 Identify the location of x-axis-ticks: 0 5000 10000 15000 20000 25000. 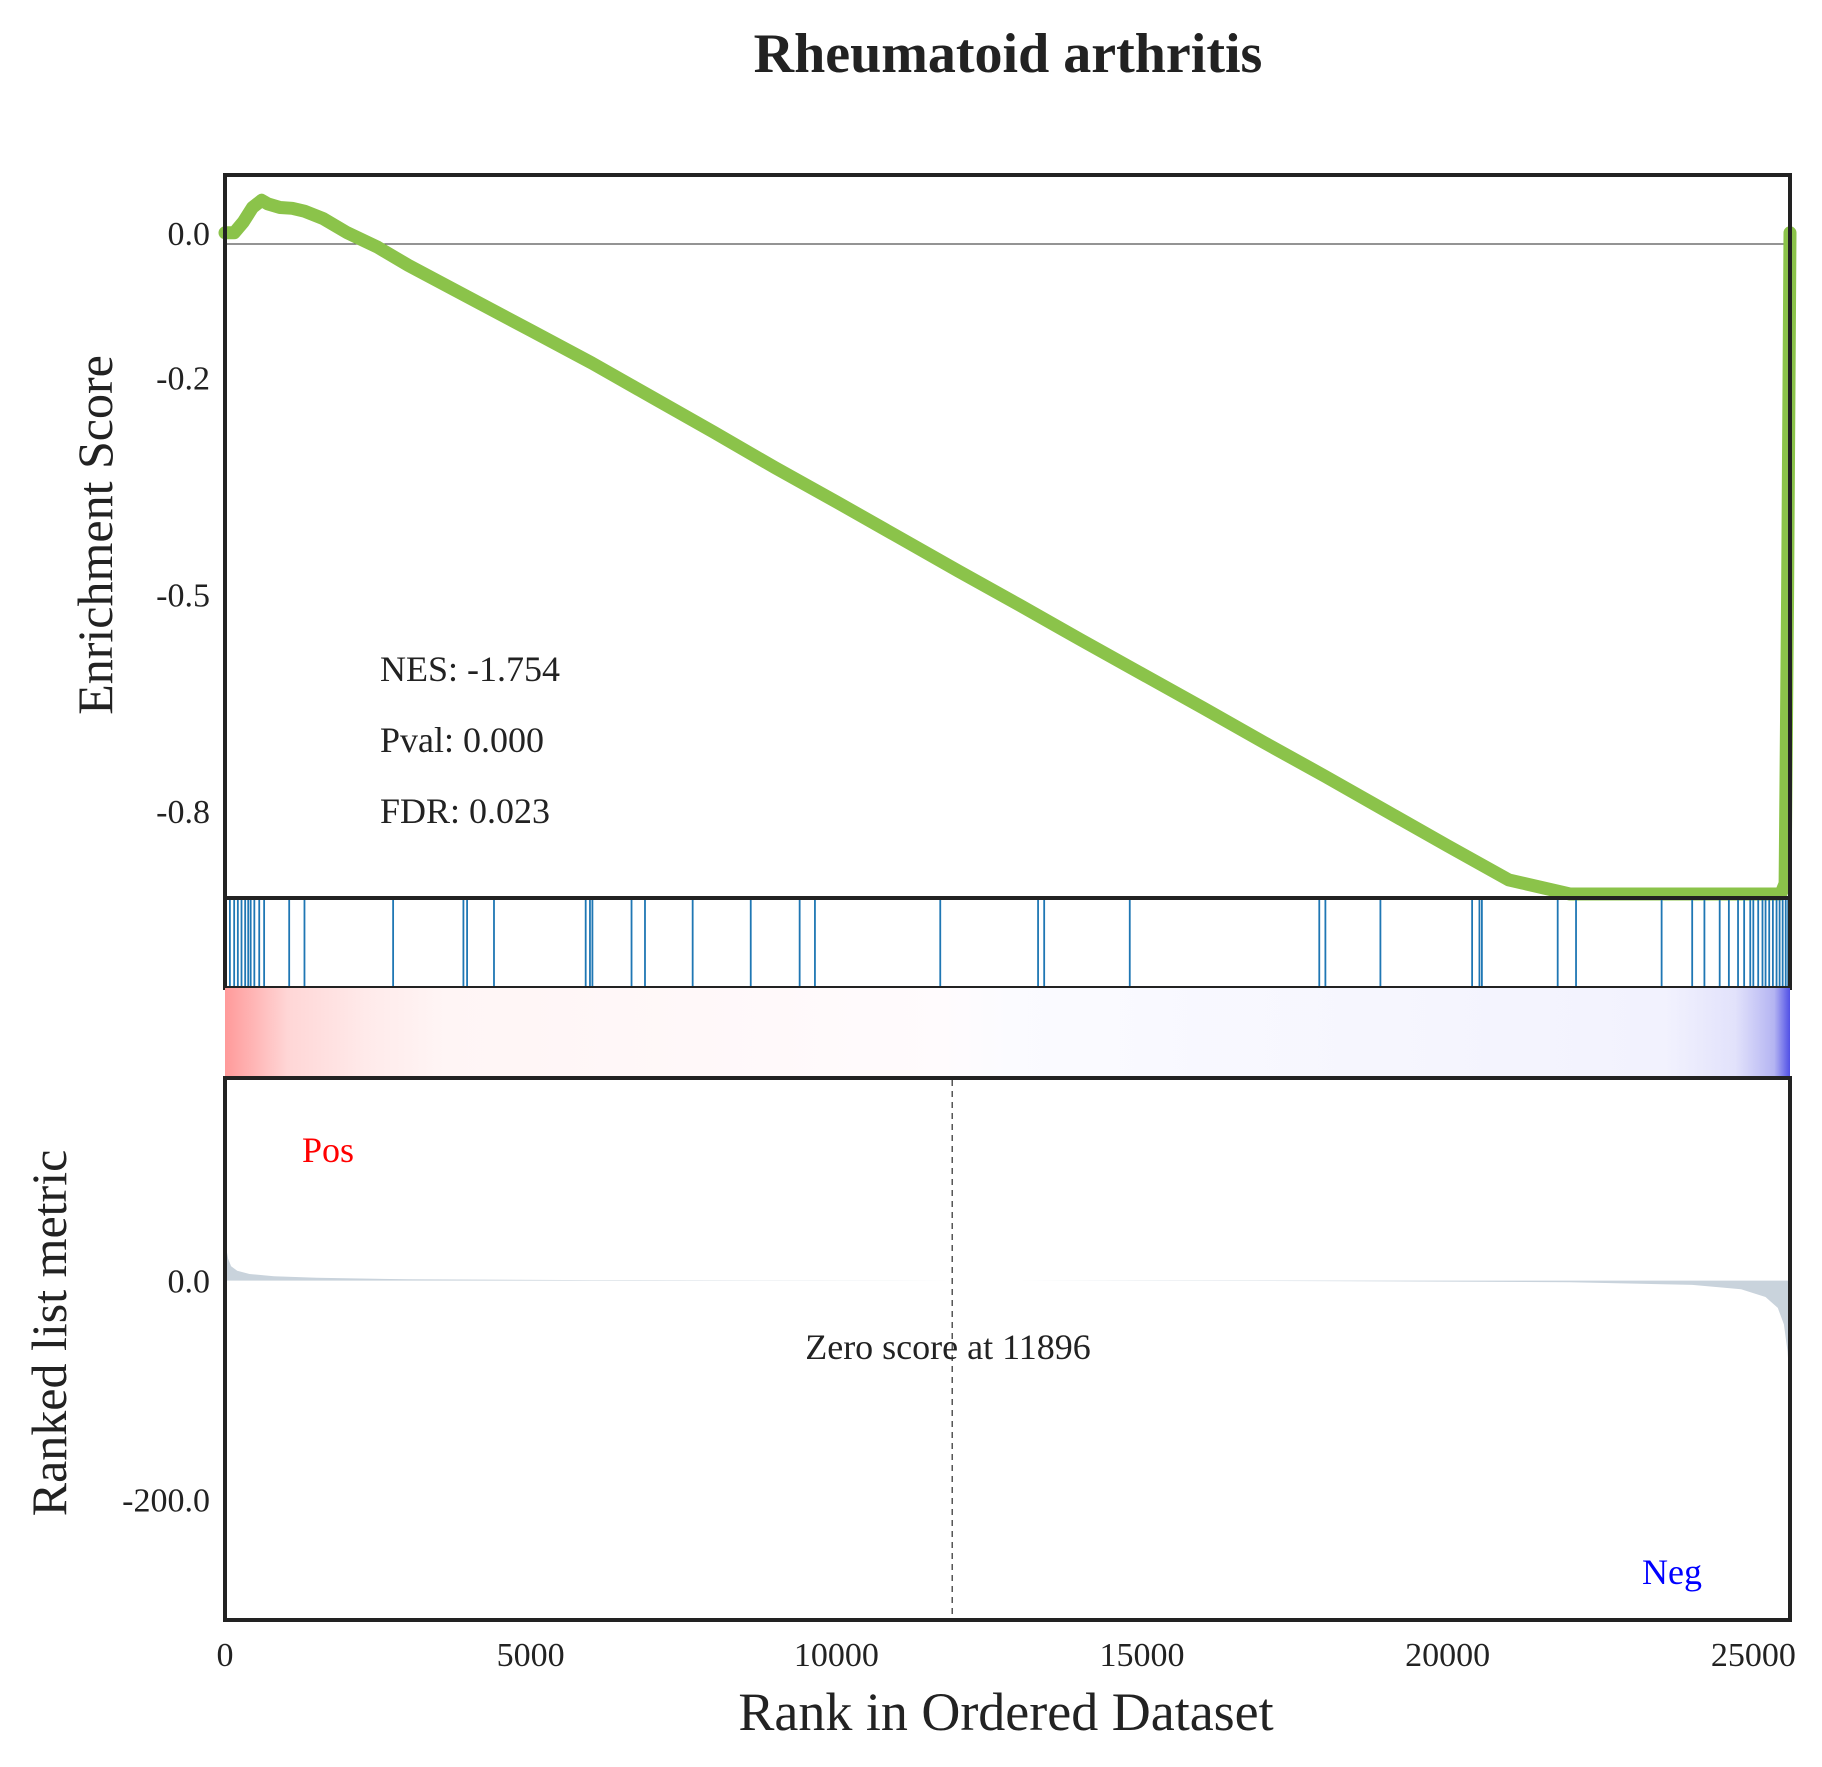
(1006, 1655).